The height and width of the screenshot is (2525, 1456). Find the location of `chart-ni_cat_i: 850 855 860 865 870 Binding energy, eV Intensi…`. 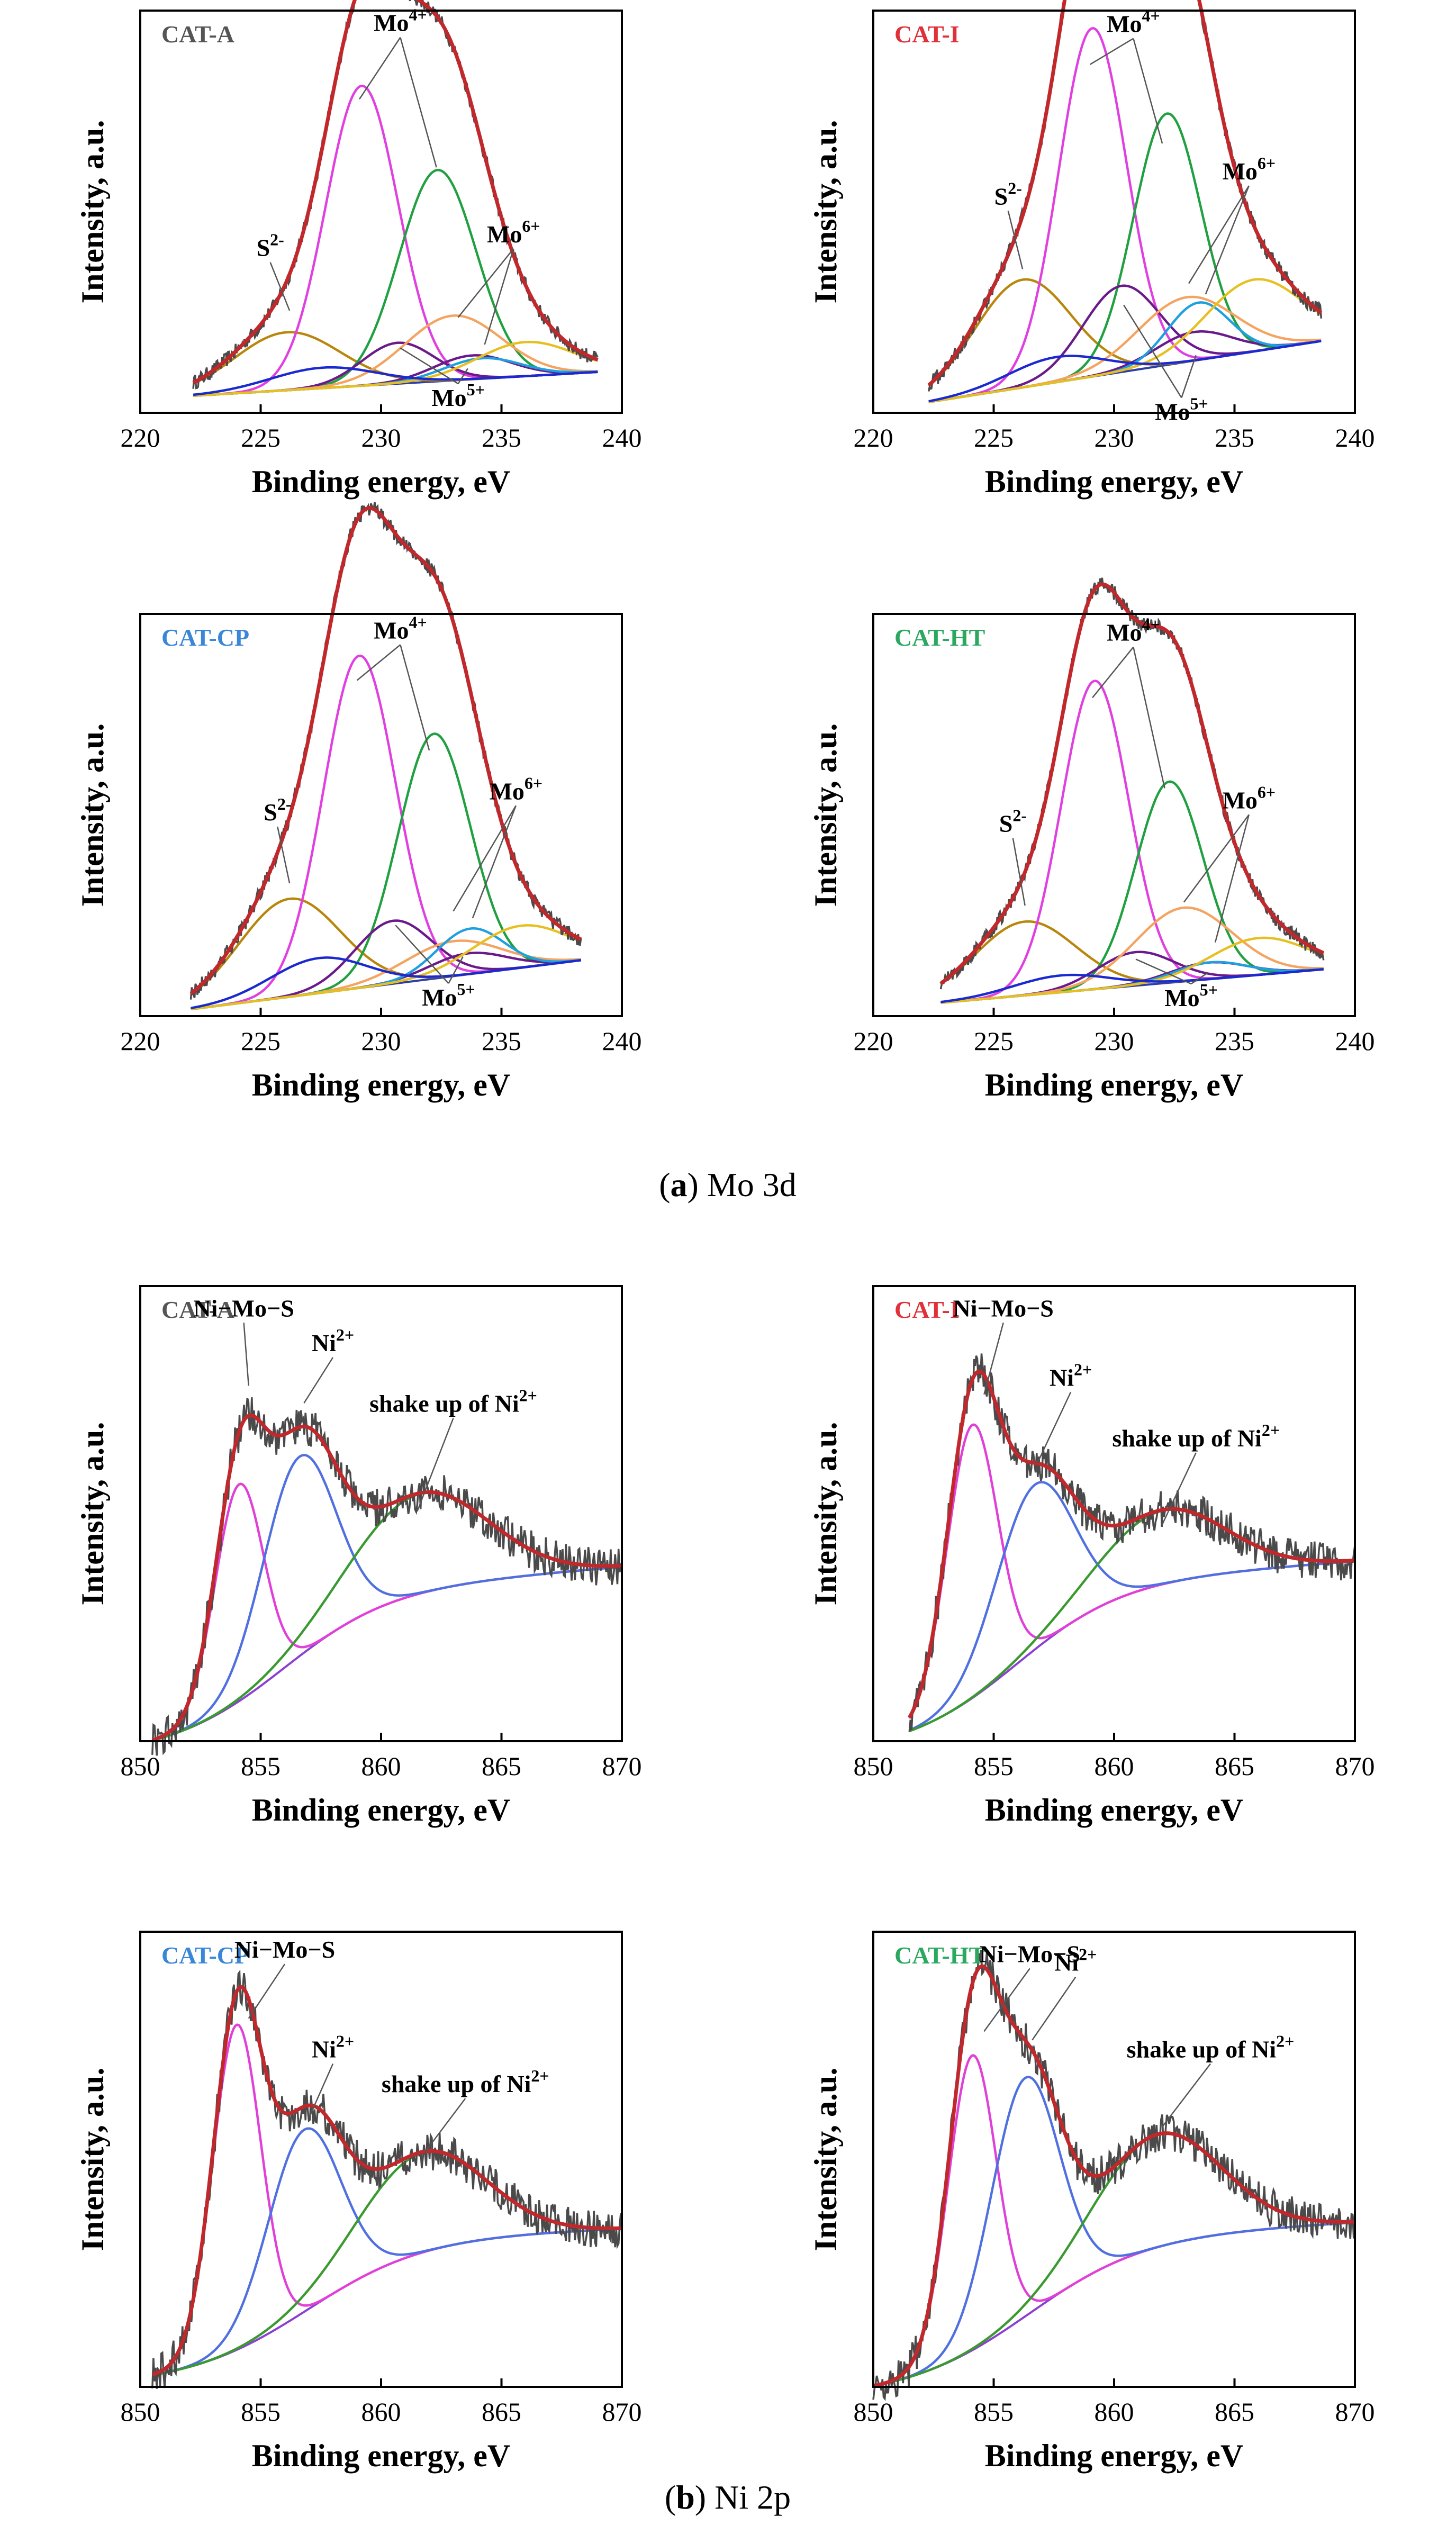

chart-ni_cat_i: 850 855 860 865 870 Binding energy, eV Intensi… is located at coordinates (1091, 1556).